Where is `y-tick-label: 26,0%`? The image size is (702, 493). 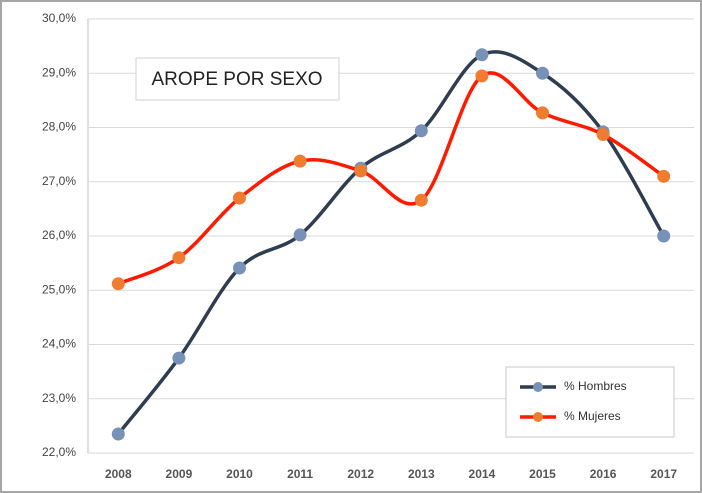
y-tick-label: 26,0% is located at coordinates (59, 235).